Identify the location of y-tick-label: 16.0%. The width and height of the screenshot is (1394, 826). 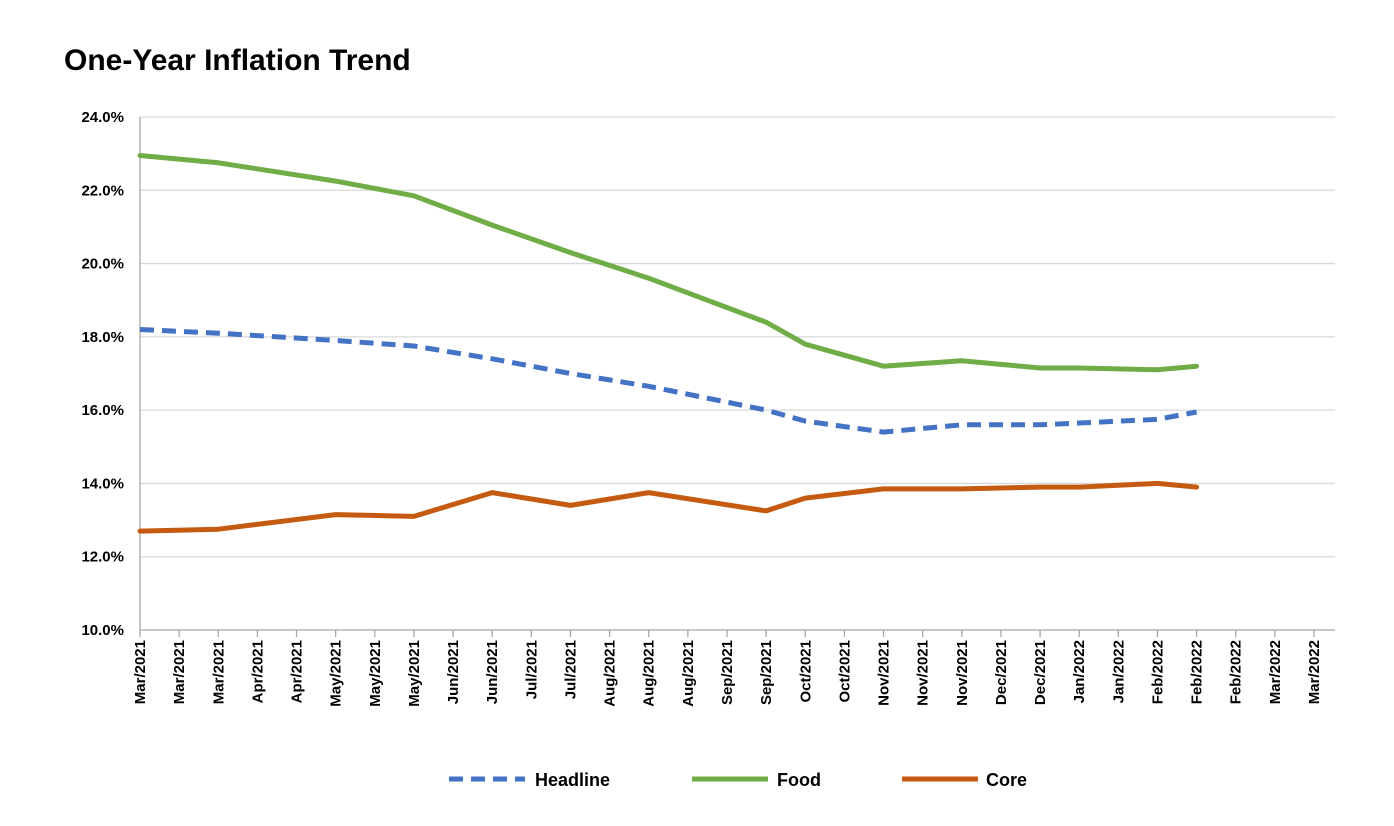
(102, 410).